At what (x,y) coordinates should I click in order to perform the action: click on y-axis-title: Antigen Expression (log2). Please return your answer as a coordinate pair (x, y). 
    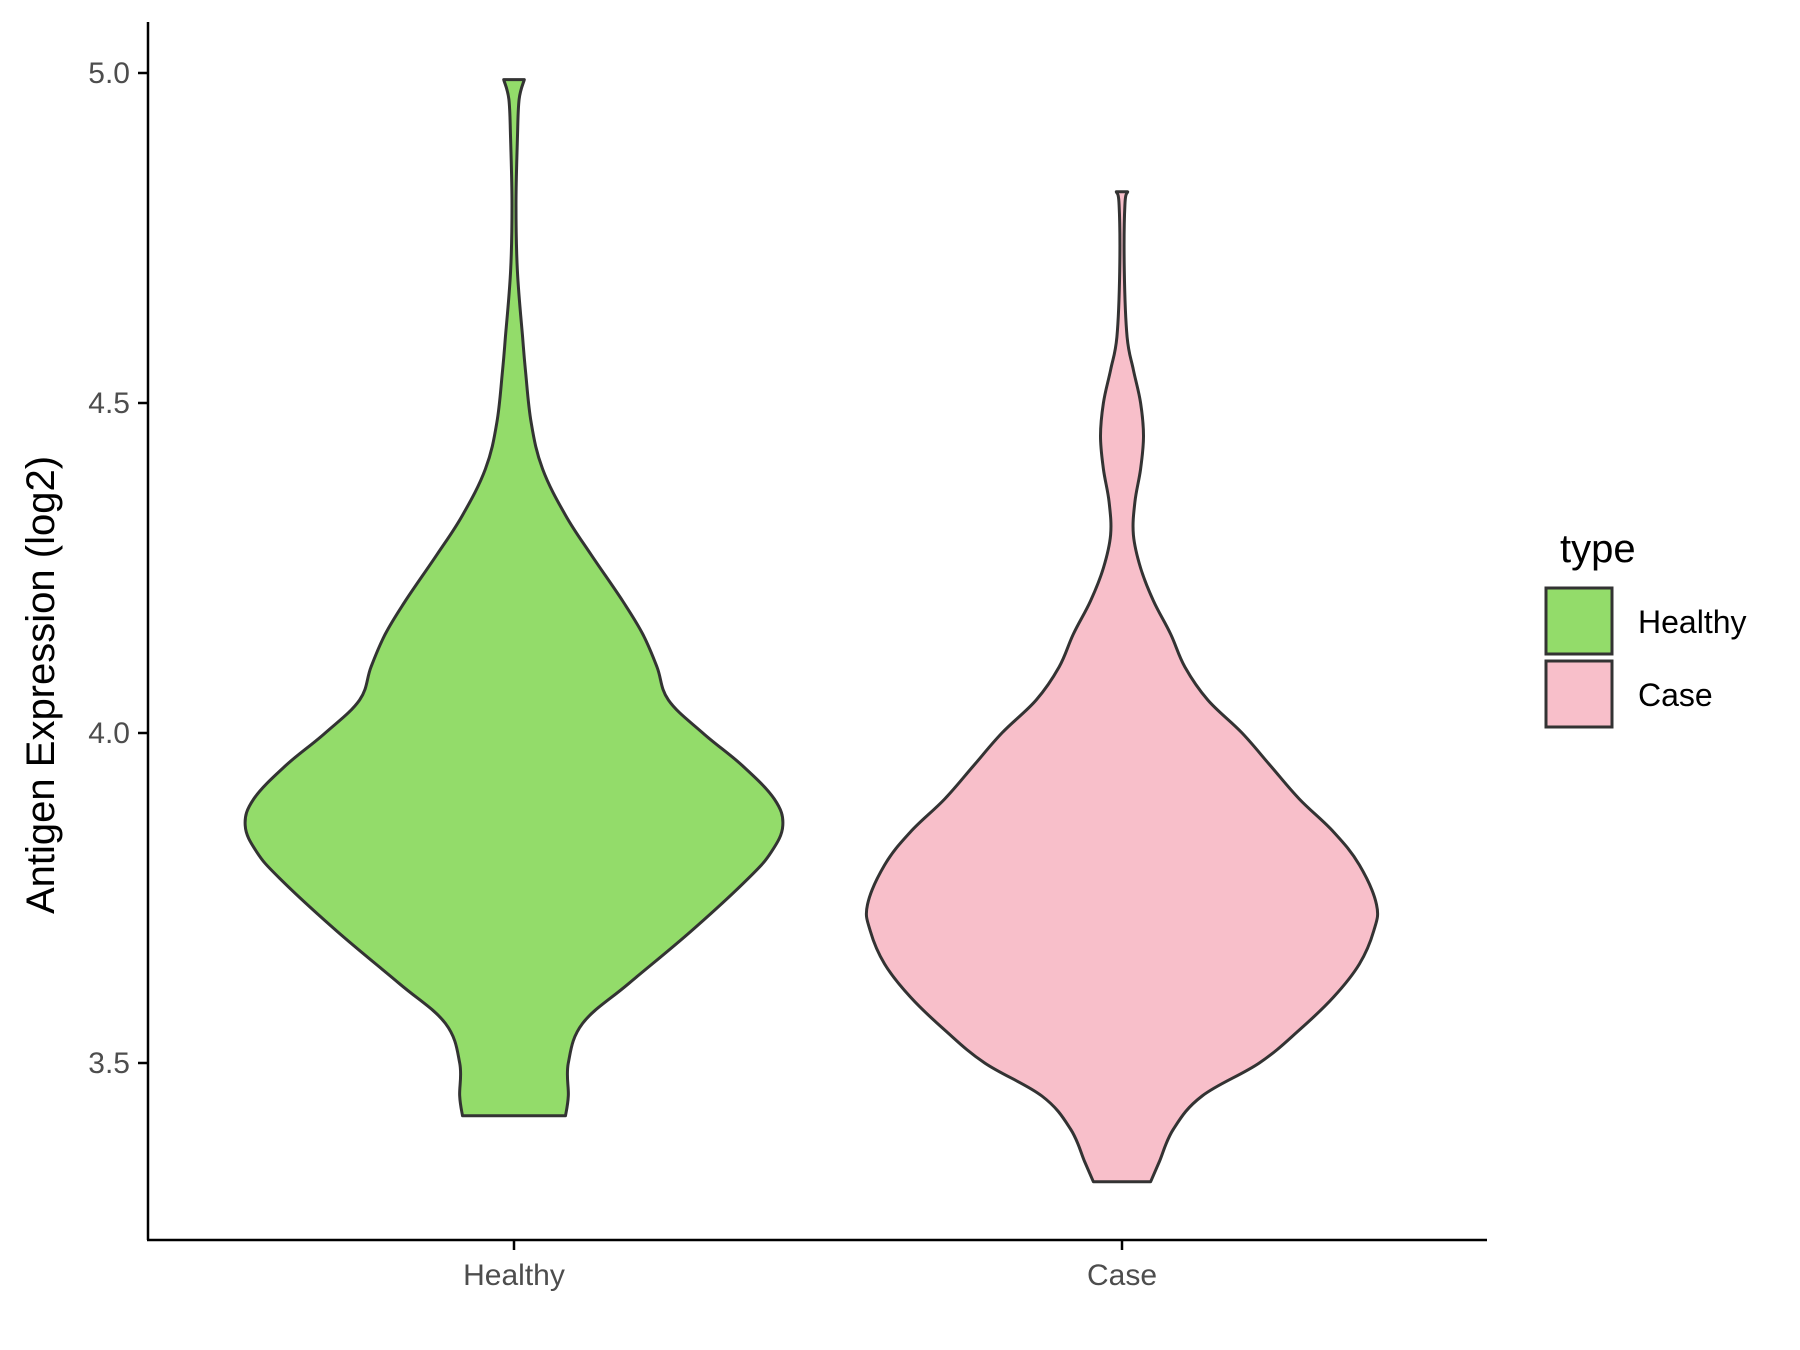
    Looking at the image, I should click on (41, 685).